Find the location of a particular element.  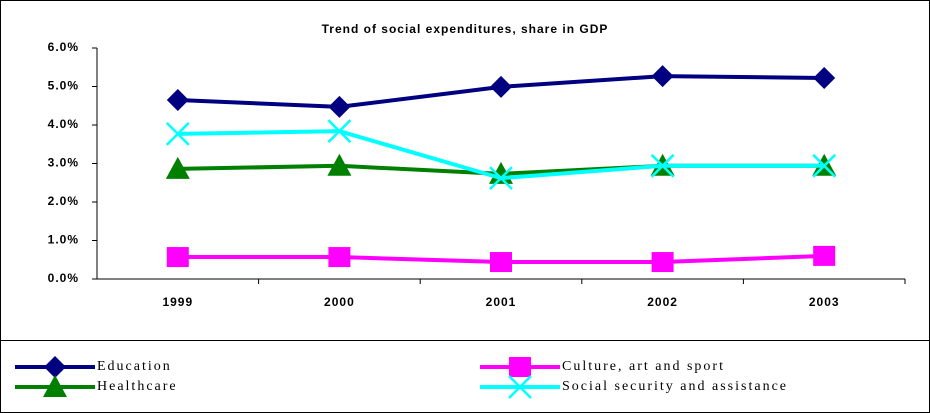

x-tick-label: 2001 is located at coordinates (501, 302).